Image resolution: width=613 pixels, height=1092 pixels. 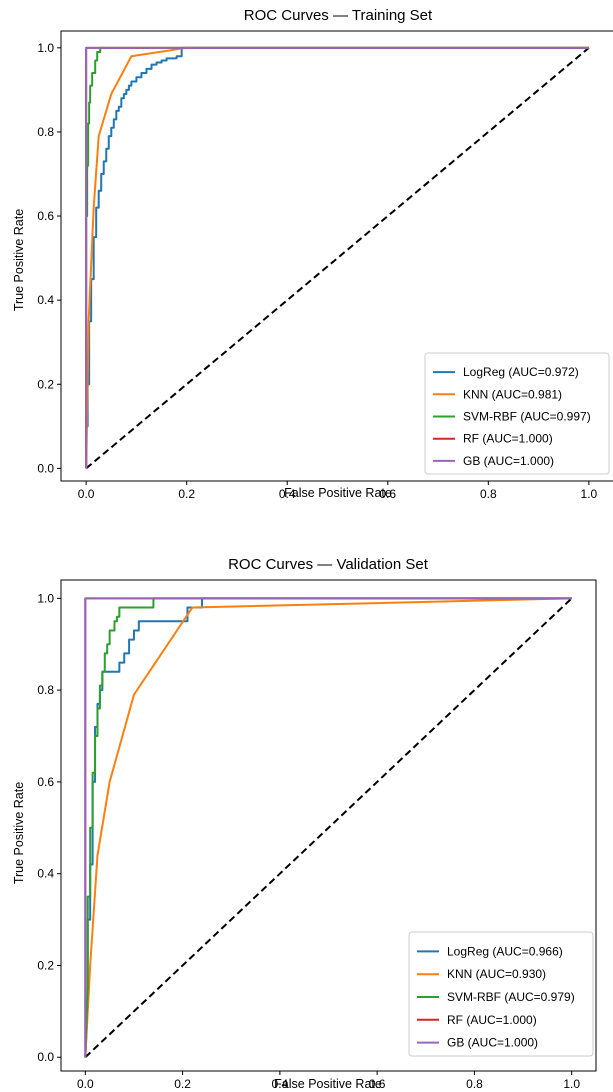 What do you see at coordinates (496, 974) in the screenshot?
I see `legend-entry: KNN (AUC=0.930)` at bounding box center [496, 974].